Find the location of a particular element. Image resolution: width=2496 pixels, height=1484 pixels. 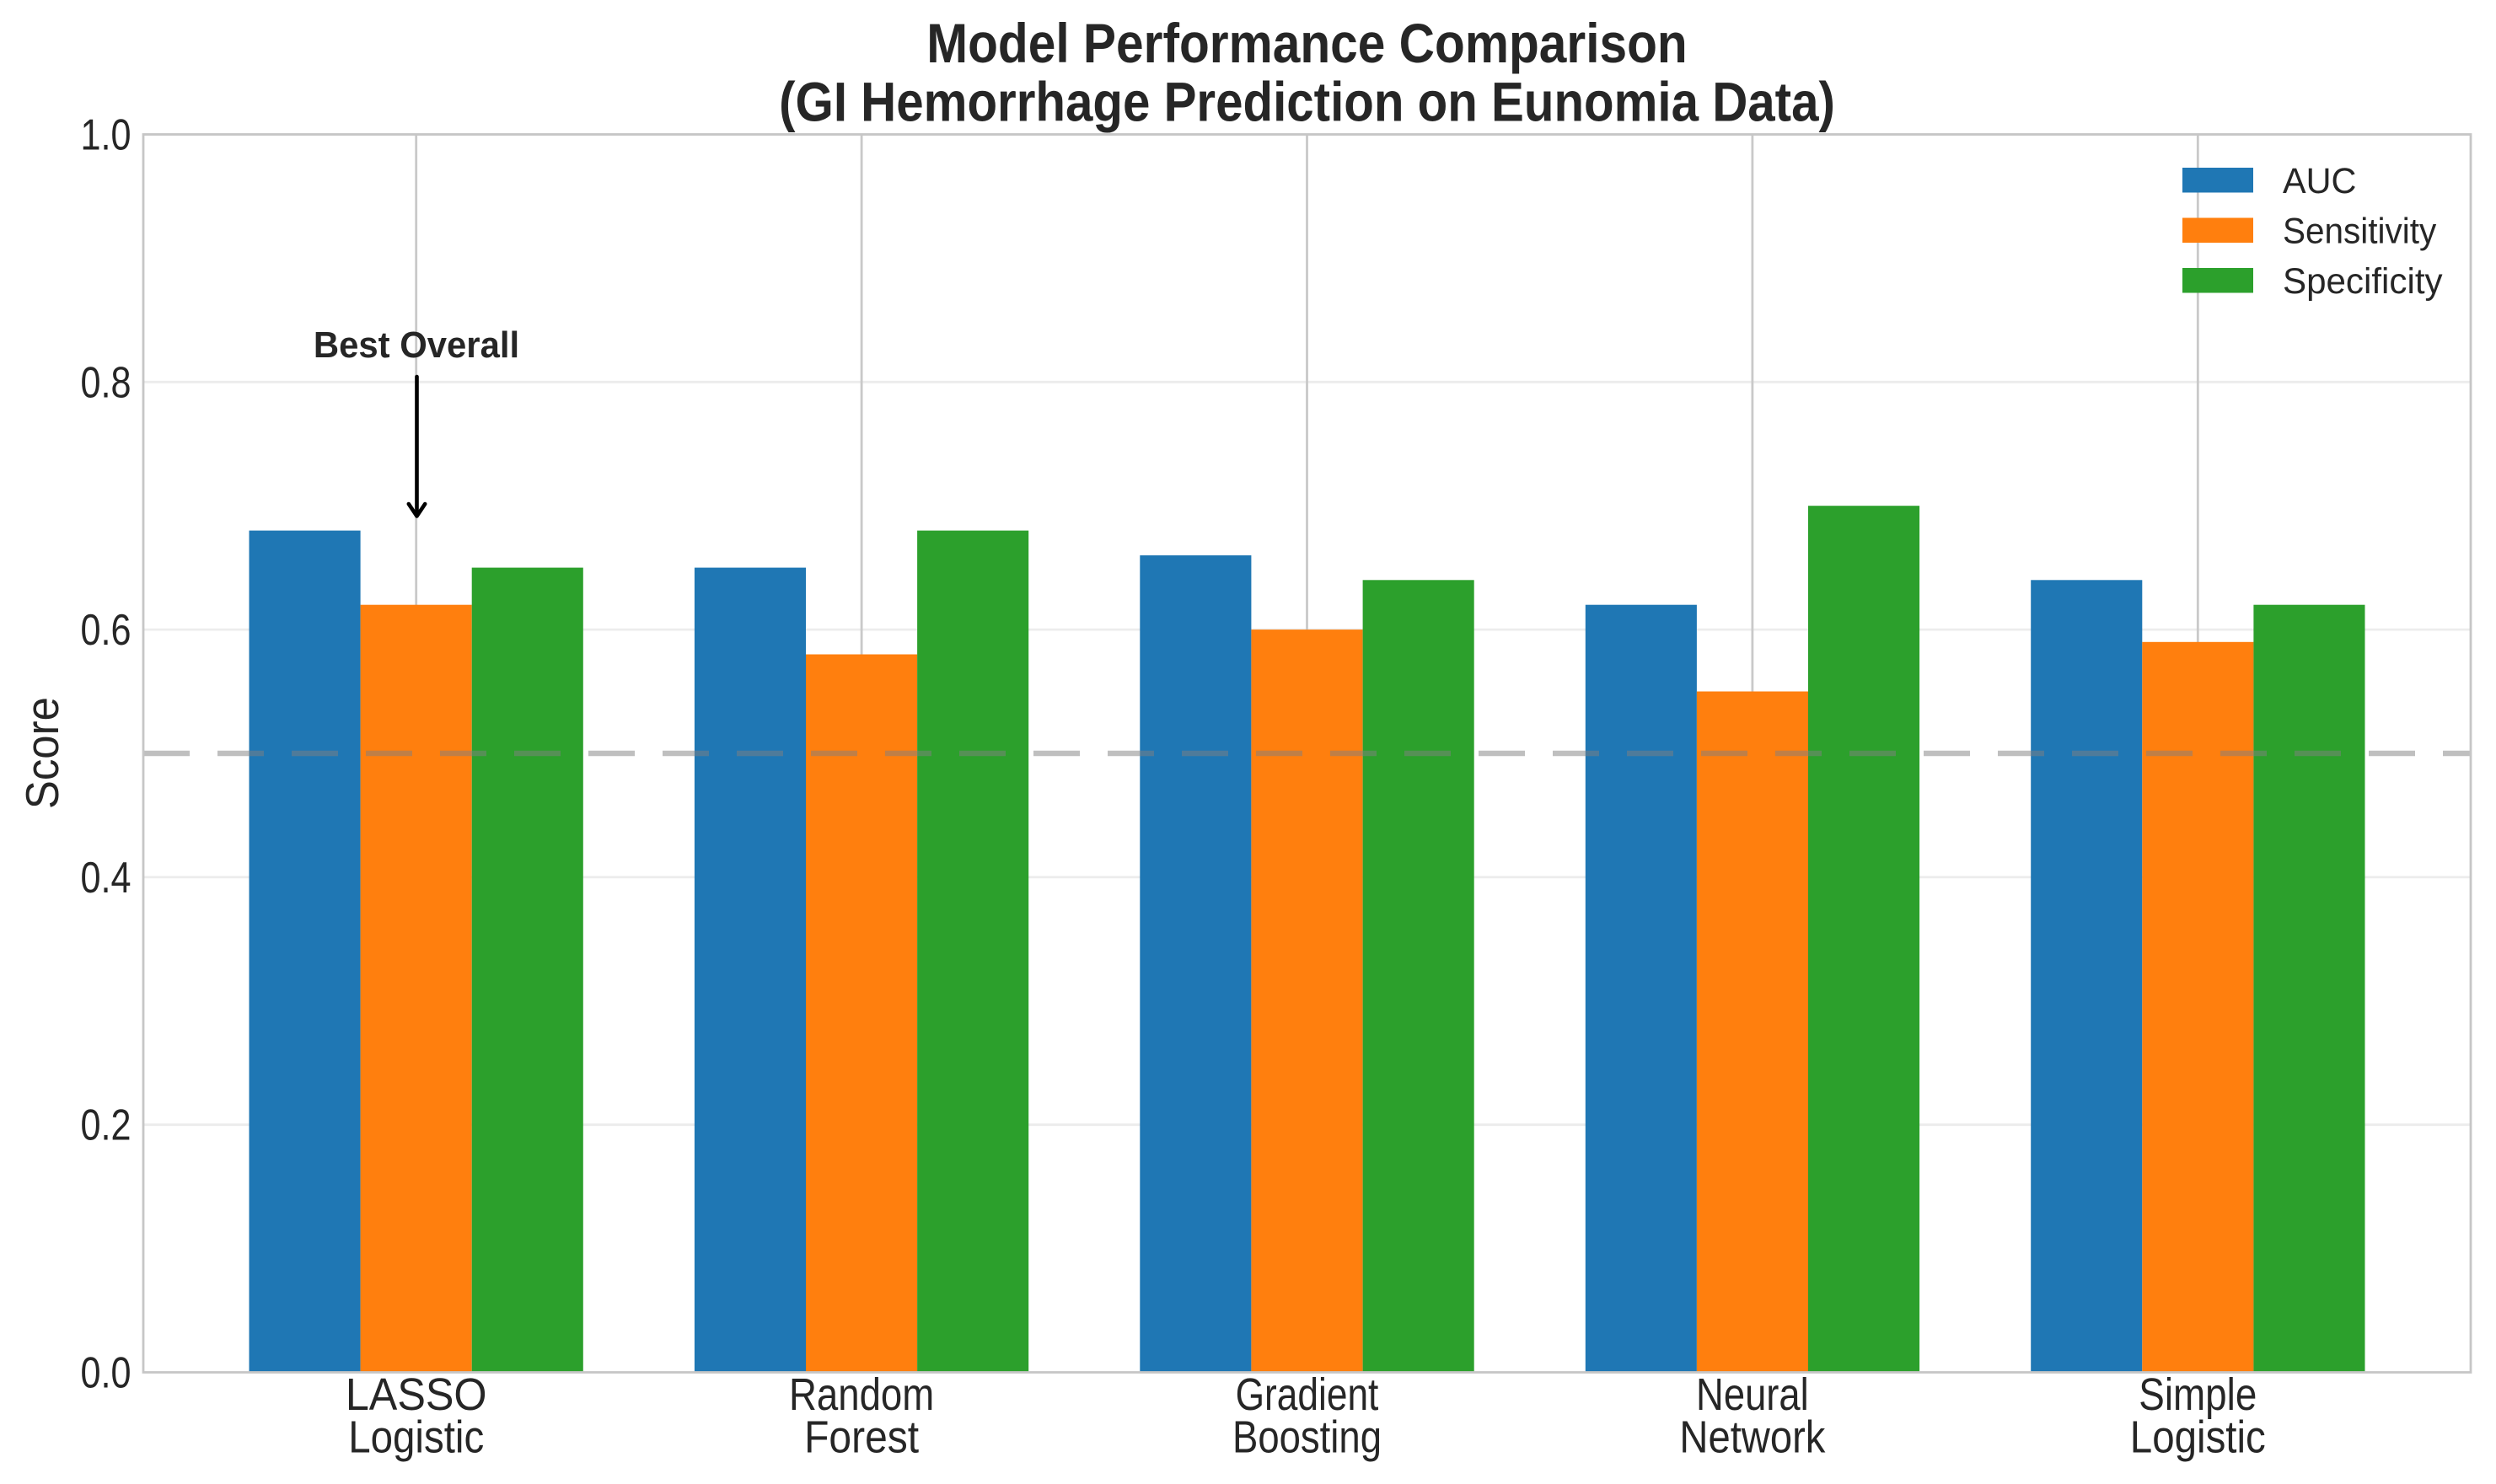

svg-text: Boosting is located at coordinates (1307, 1438).